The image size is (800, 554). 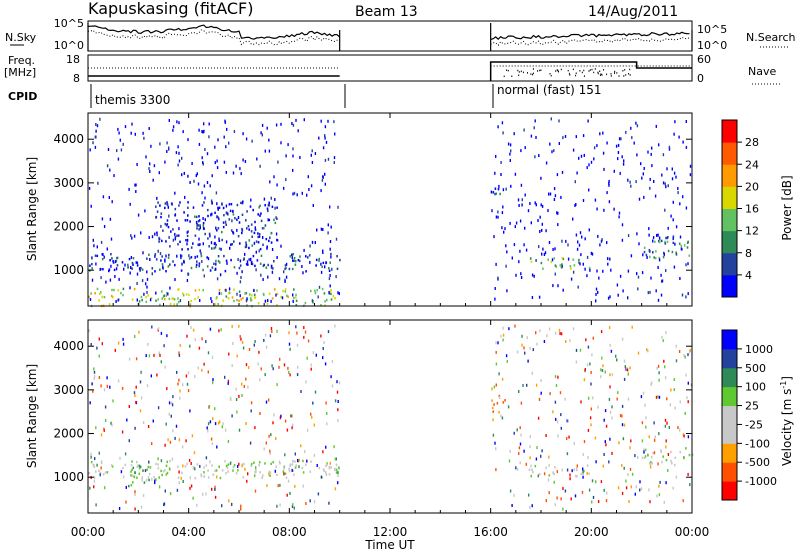 I want to click on velocity-y-tick-label: 1000, so click(x=68, y=477).